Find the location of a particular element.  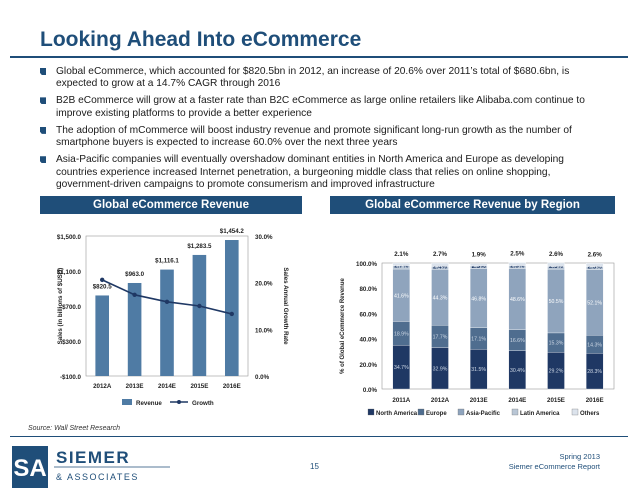

siemer-logo: SA SIEMER & ASSOCIATES is located at coordinates (91, 467).